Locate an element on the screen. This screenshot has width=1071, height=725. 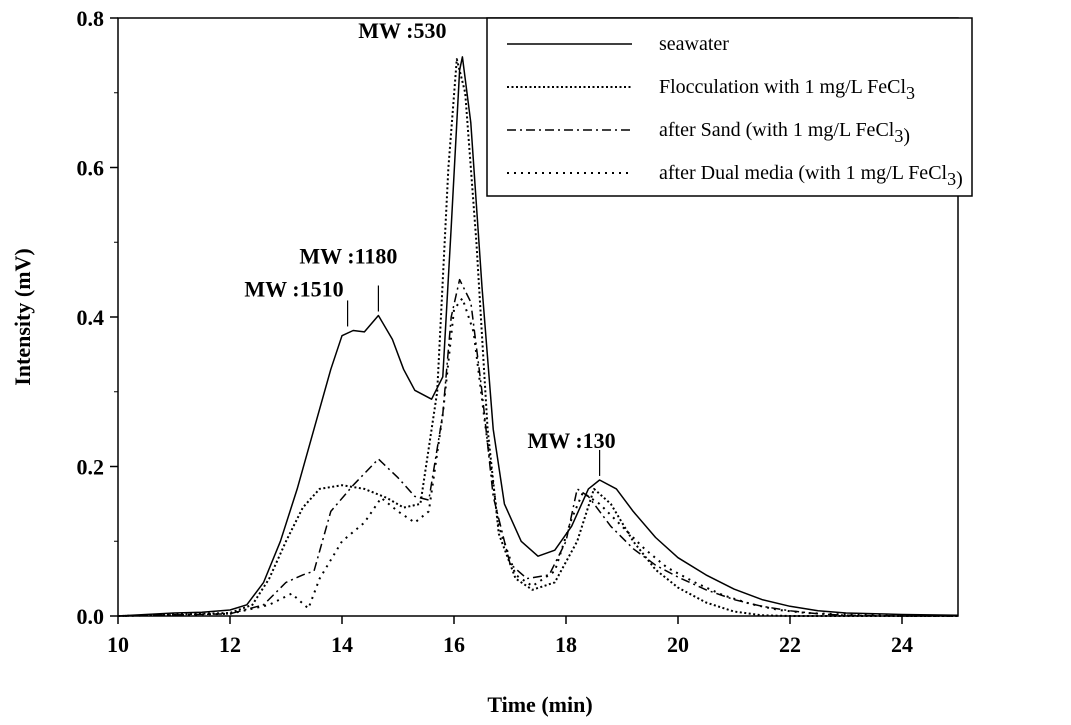
legend-box is located at coordinates (729, 107).